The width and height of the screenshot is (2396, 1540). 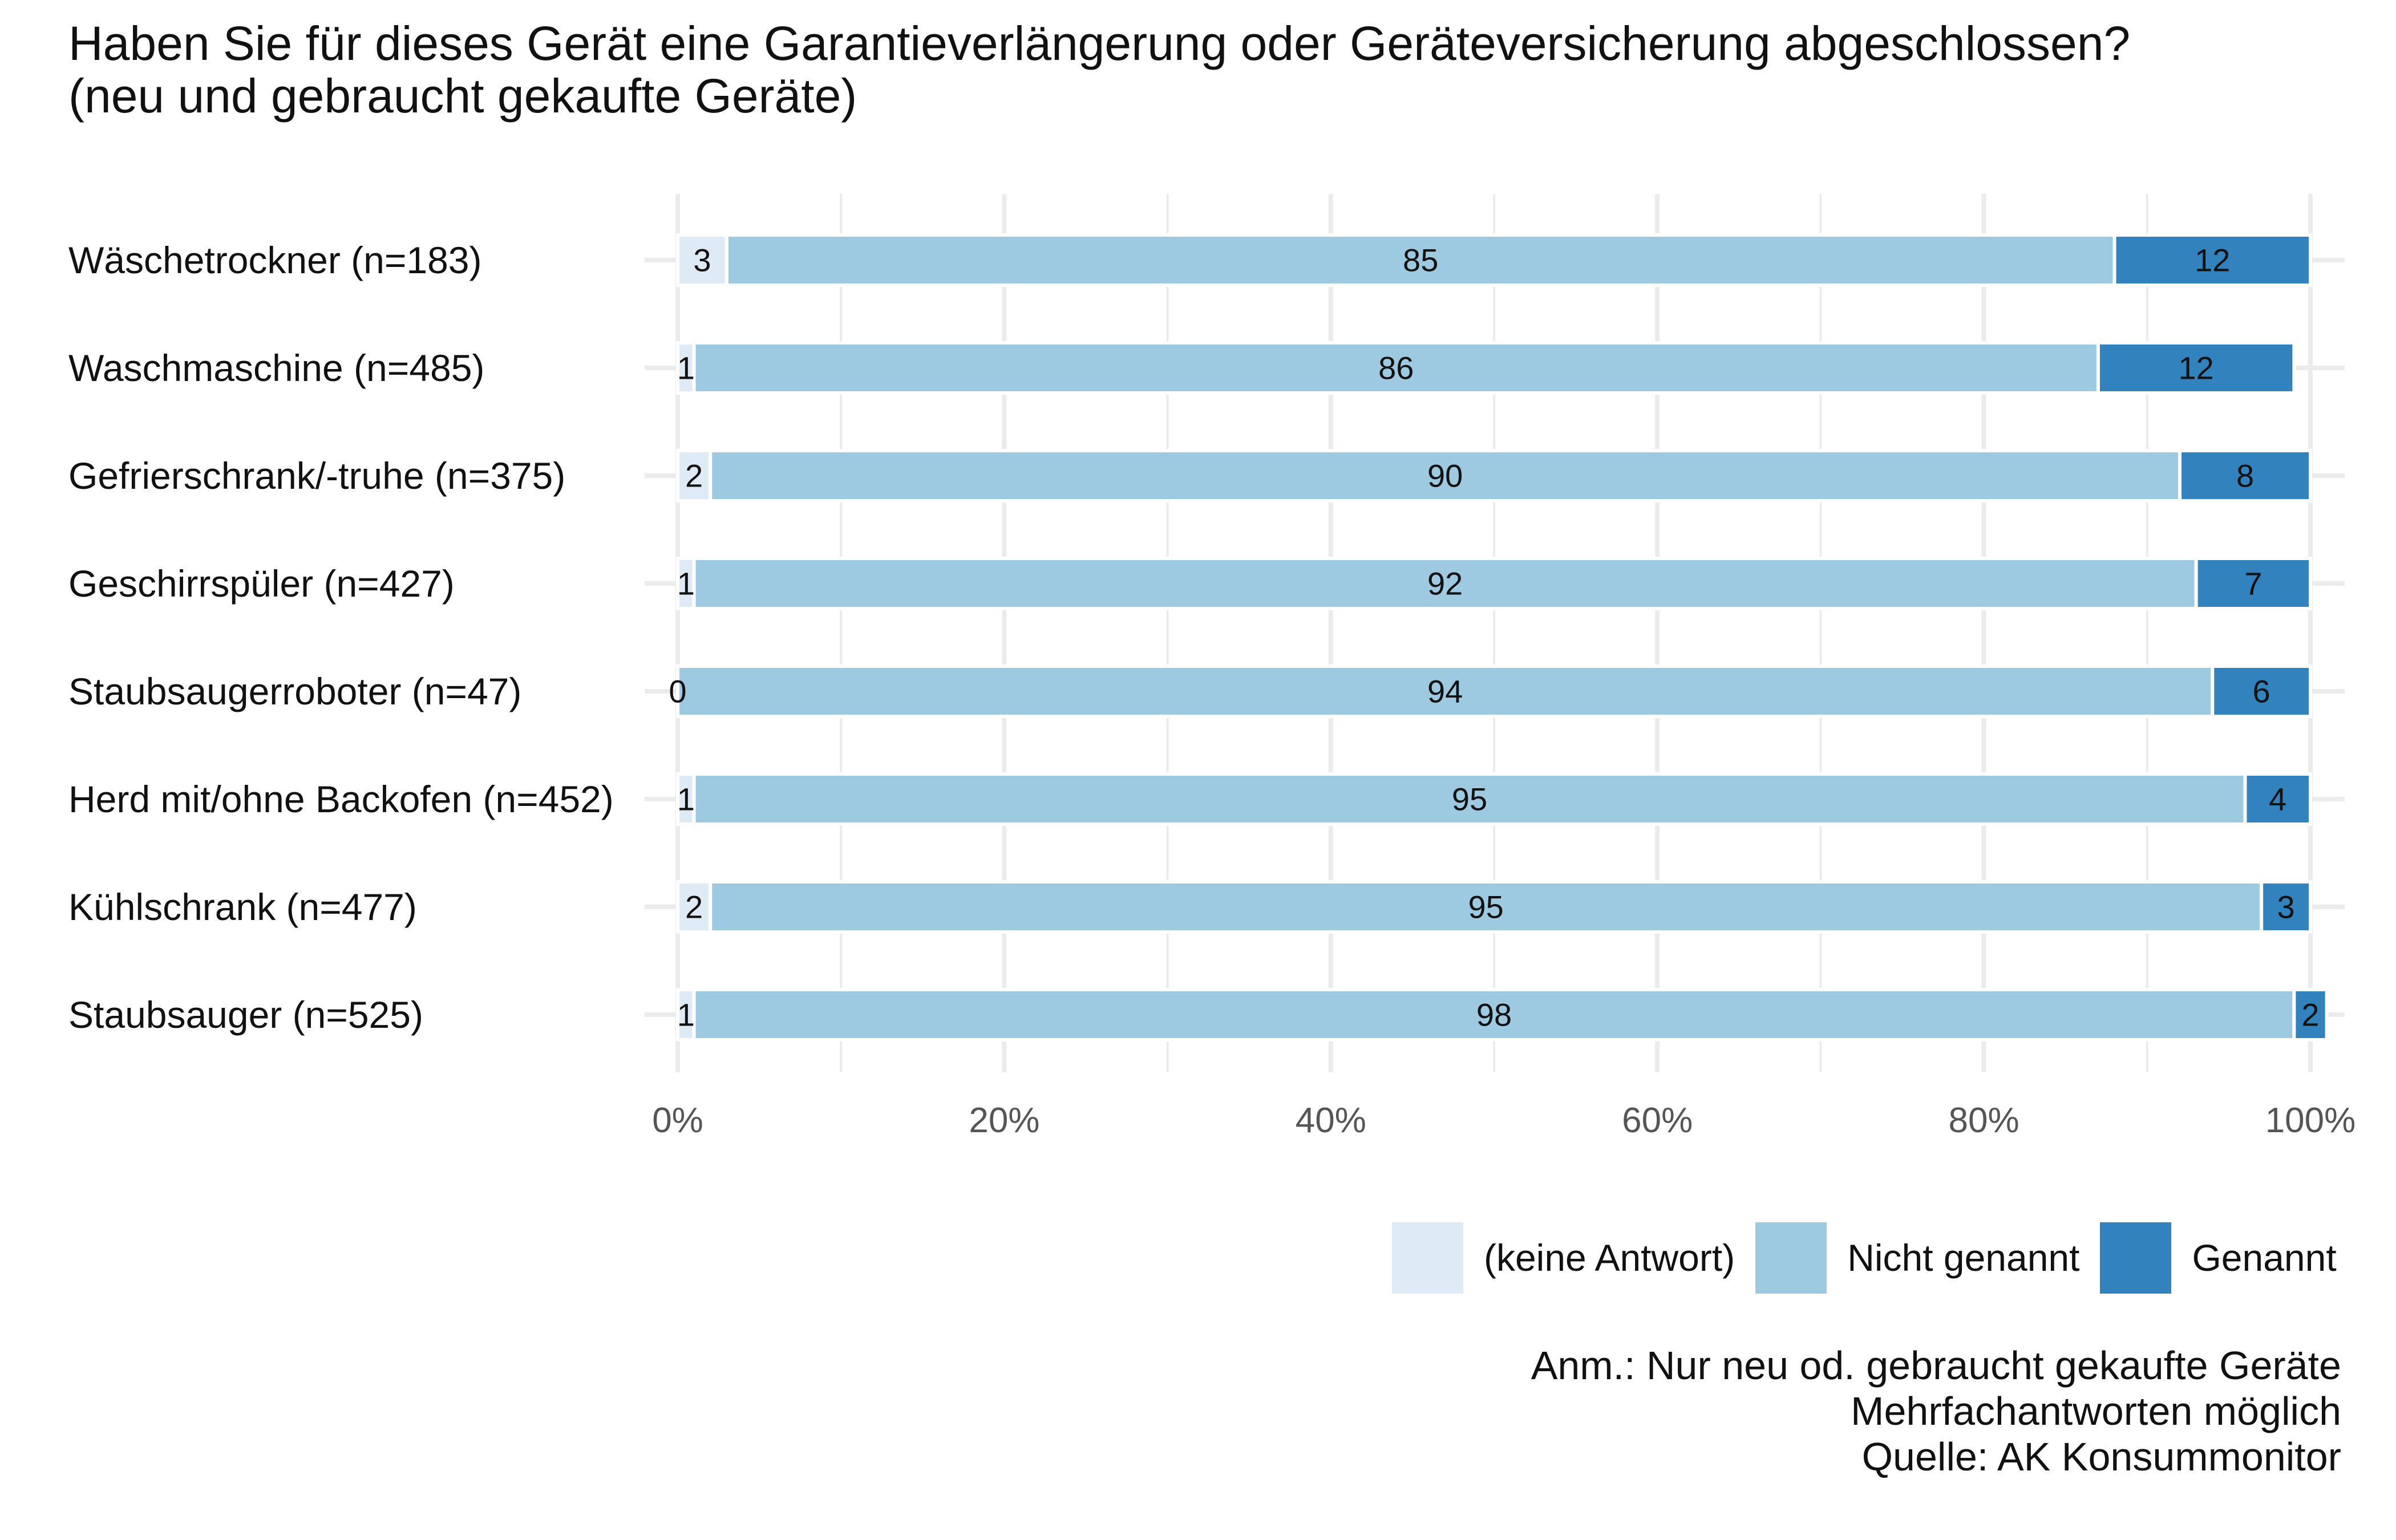 What do you see at coordinates (276, 368) in the screenshot?
I see `category-label: Waschmaschine (n=485)` at bounding box center [276, 368].